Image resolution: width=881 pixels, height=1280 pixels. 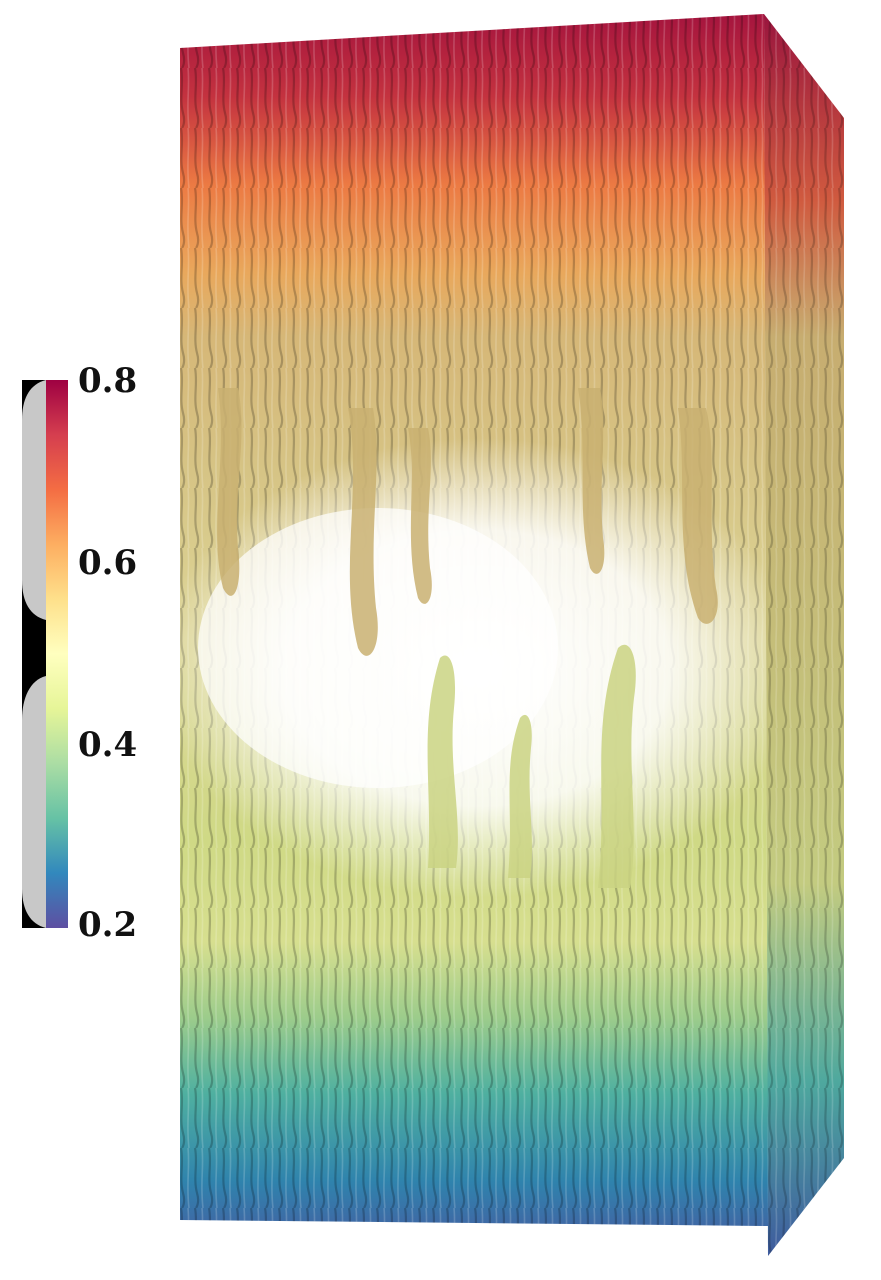 What do you see at coordinates (108, 925) in the screenshot?
I see `colorbar-tick-label-0-2: 0.2` at bounding box center [108, 925].